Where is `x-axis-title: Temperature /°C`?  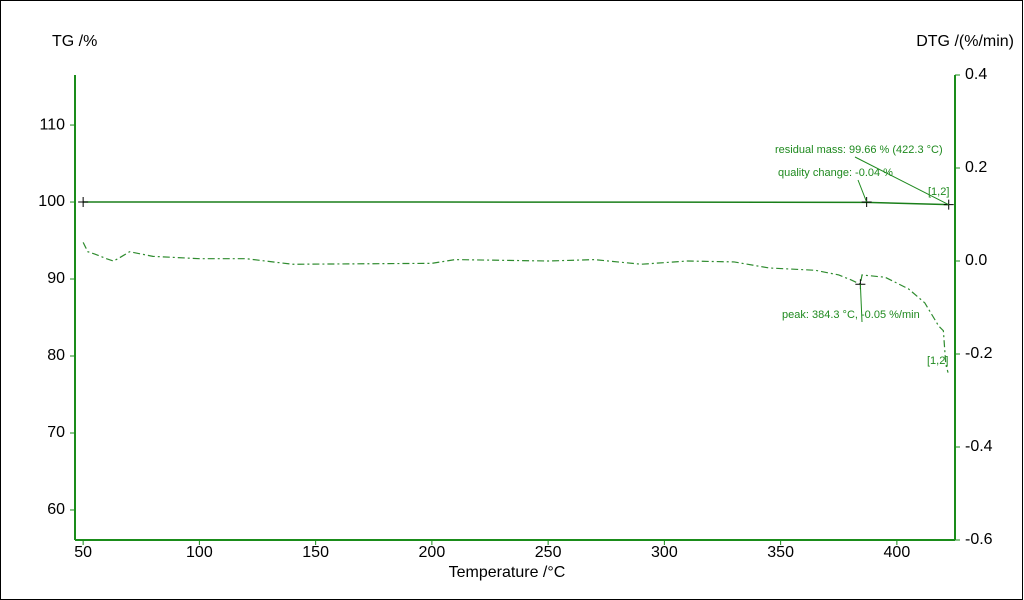 x-axis-title: Temperature /°C is located at coordinates (507, 572).